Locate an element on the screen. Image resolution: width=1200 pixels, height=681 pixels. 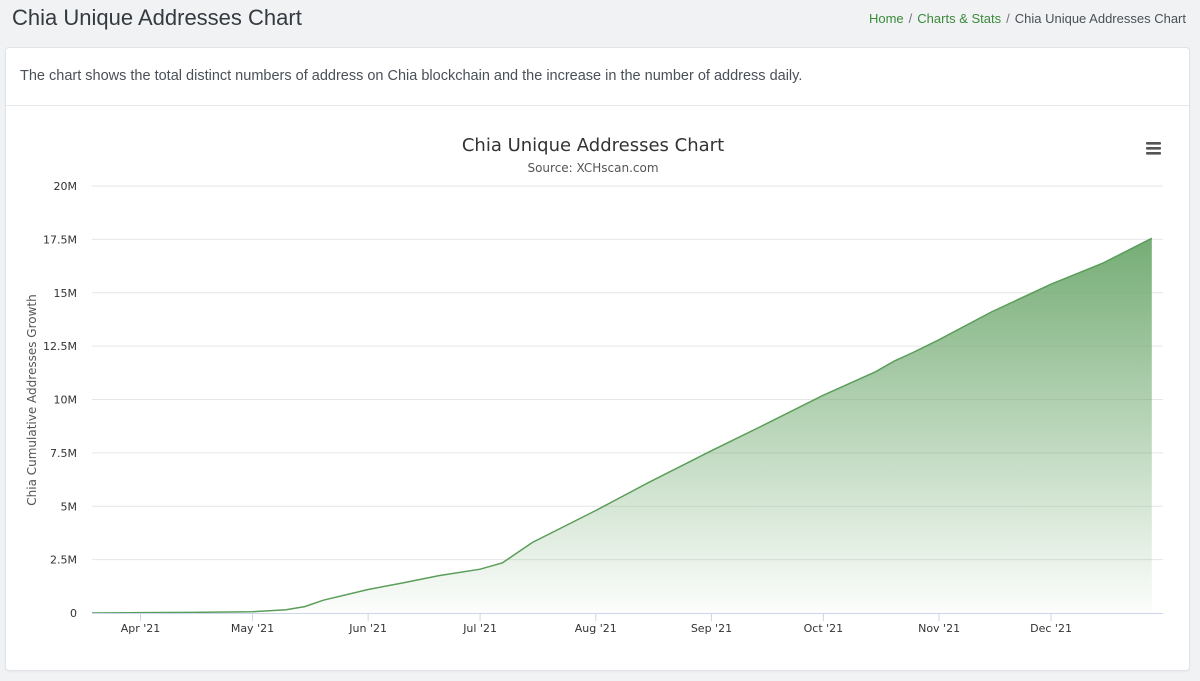
breadcrumb-home-link: Home is located at coordinates (886, 18).